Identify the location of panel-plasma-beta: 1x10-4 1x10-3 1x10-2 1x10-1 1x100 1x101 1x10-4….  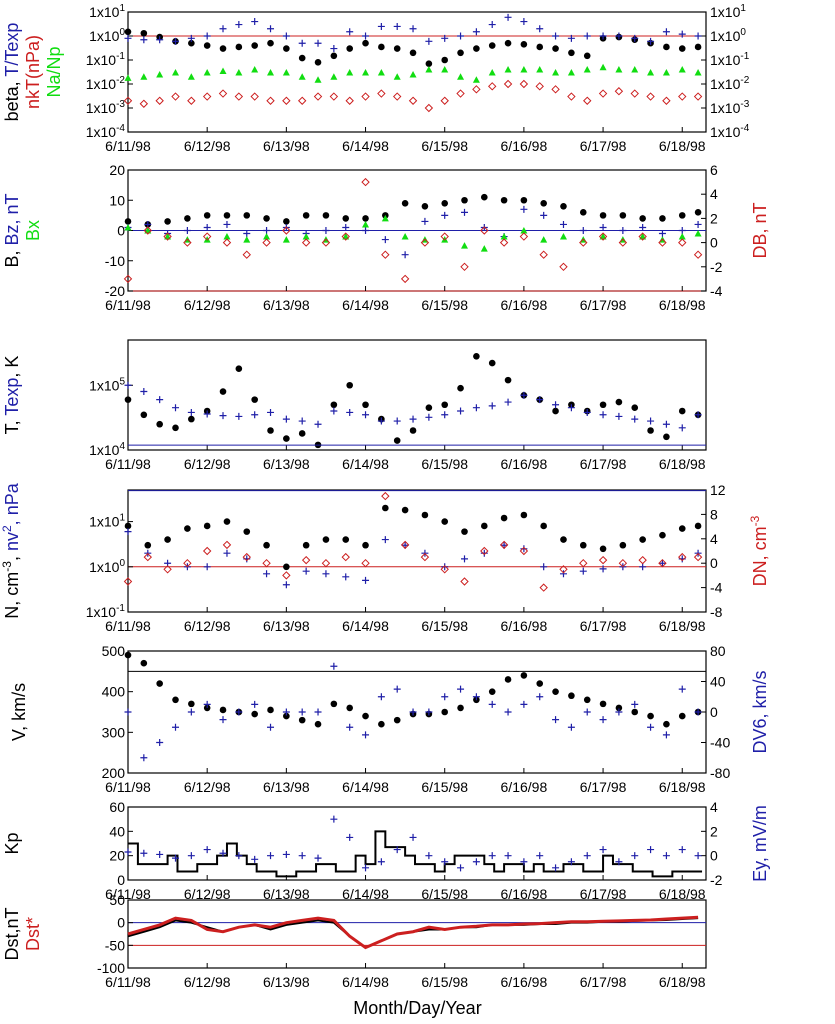
(376, 78).